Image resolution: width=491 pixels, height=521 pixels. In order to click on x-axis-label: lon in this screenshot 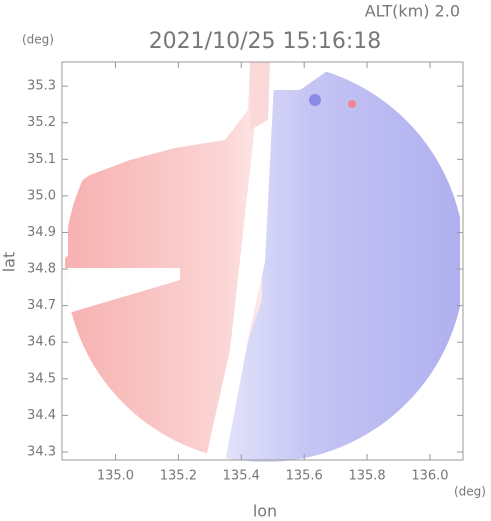, I will do `click(265, 511)`.